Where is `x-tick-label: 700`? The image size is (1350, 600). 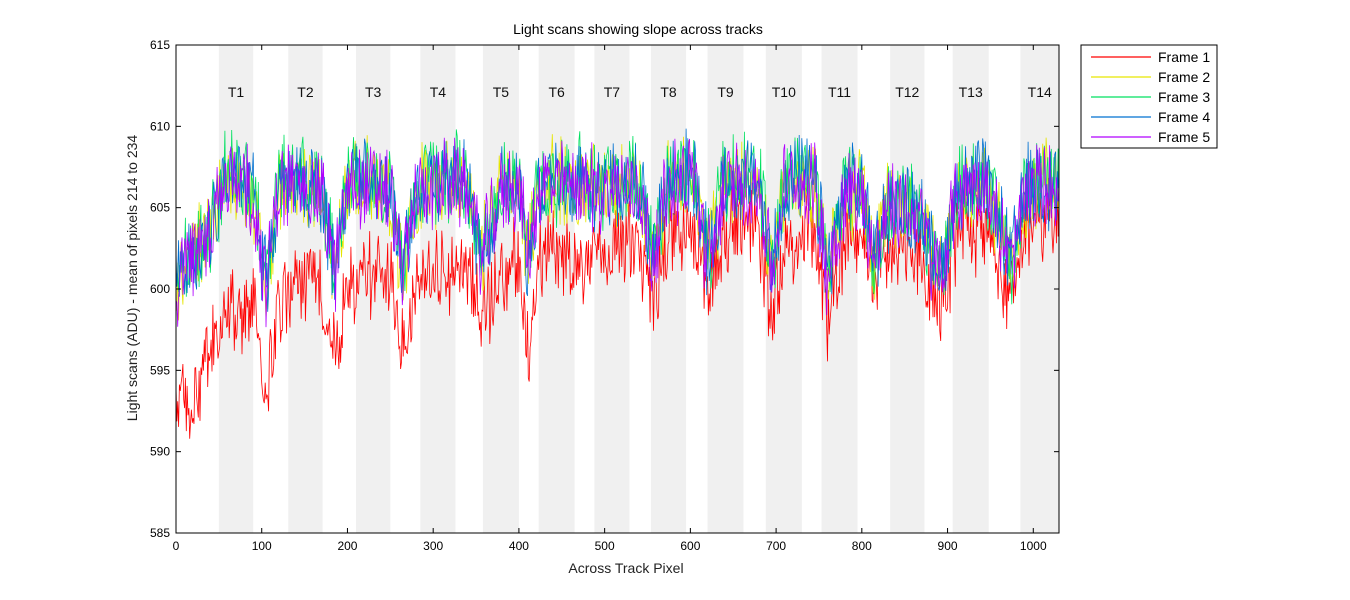 x-tick-label: 700 is located at coordinates (776, 546).